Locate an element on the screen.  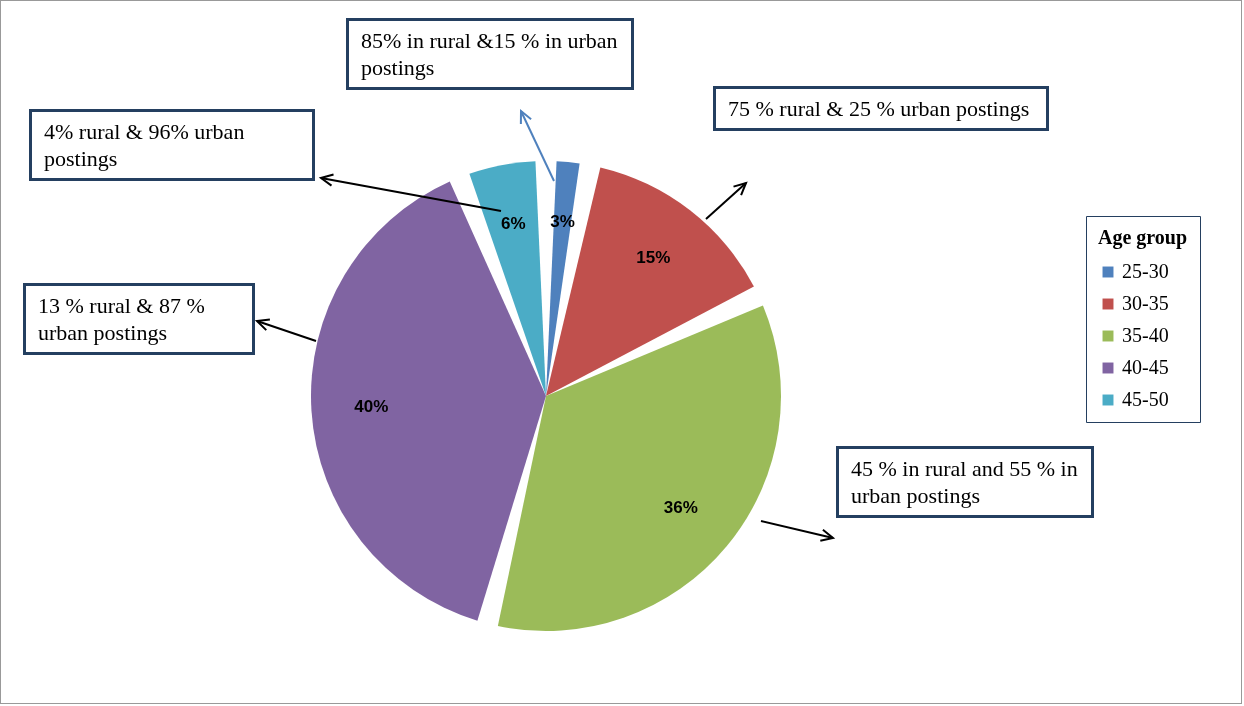
data-label: 15% is located at coordinates (653, 257).